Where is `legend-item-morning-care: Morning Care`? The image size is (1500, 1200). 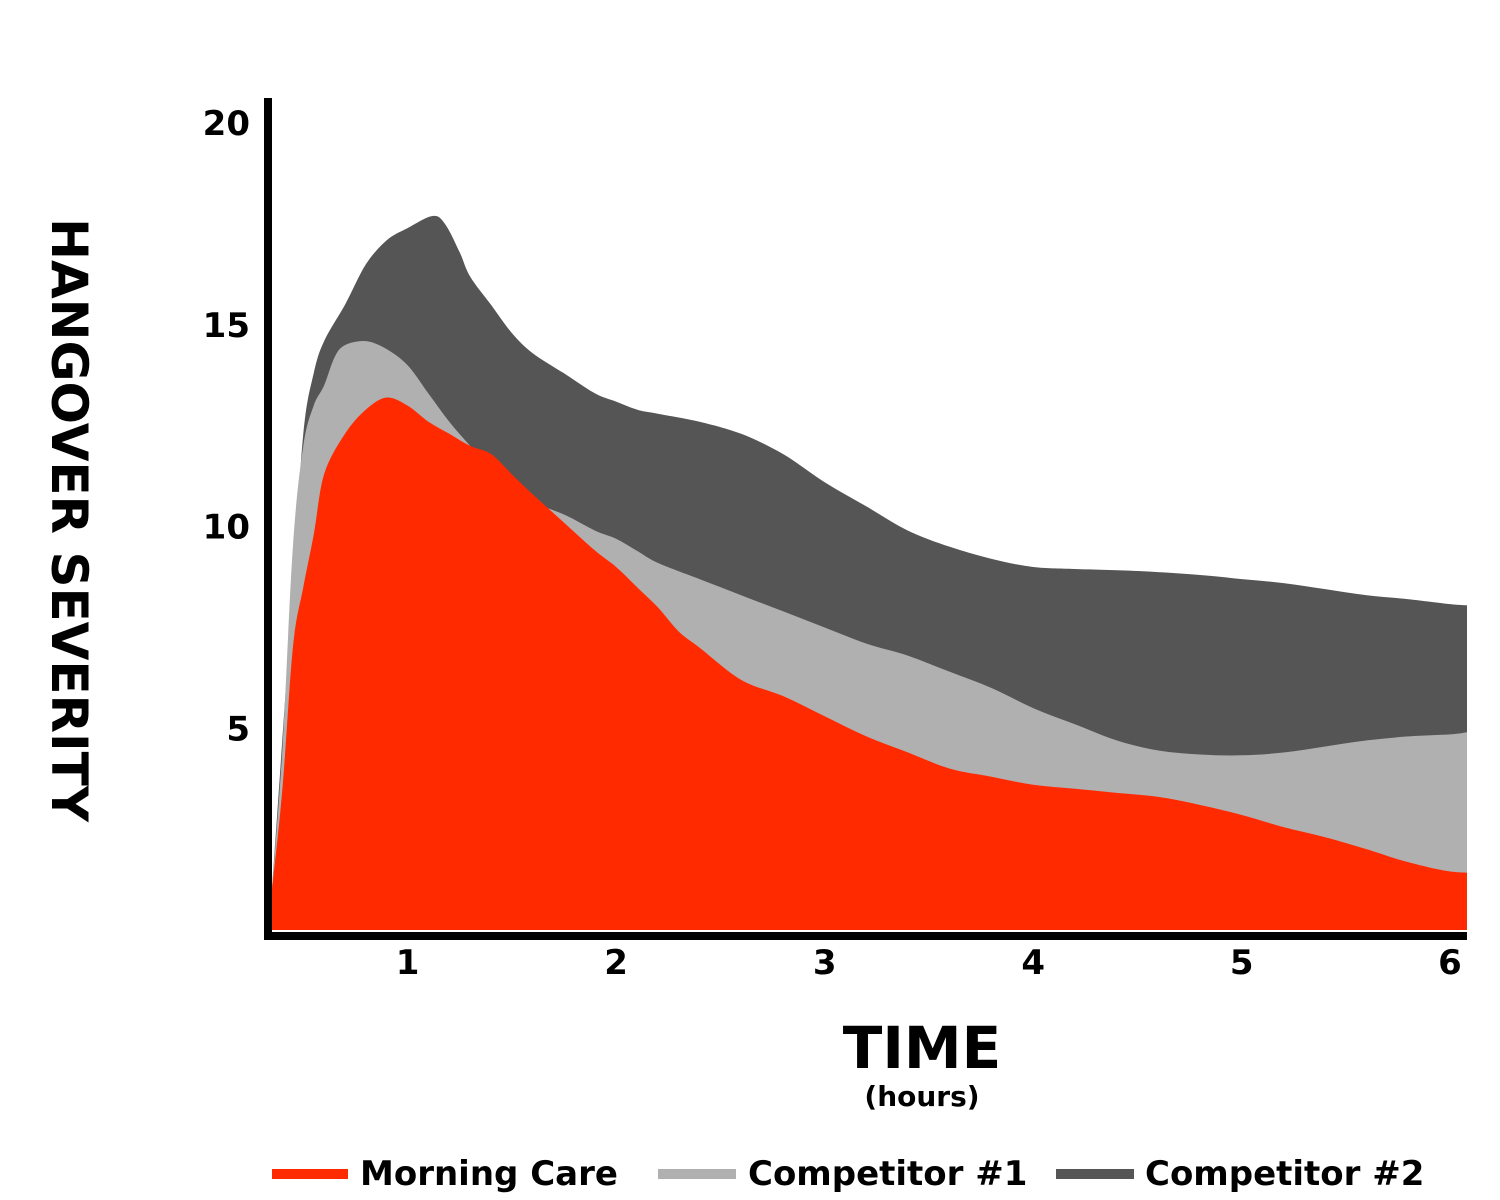 legend-item-morning-care: Morning Care is located at coordinates (445, 1174).